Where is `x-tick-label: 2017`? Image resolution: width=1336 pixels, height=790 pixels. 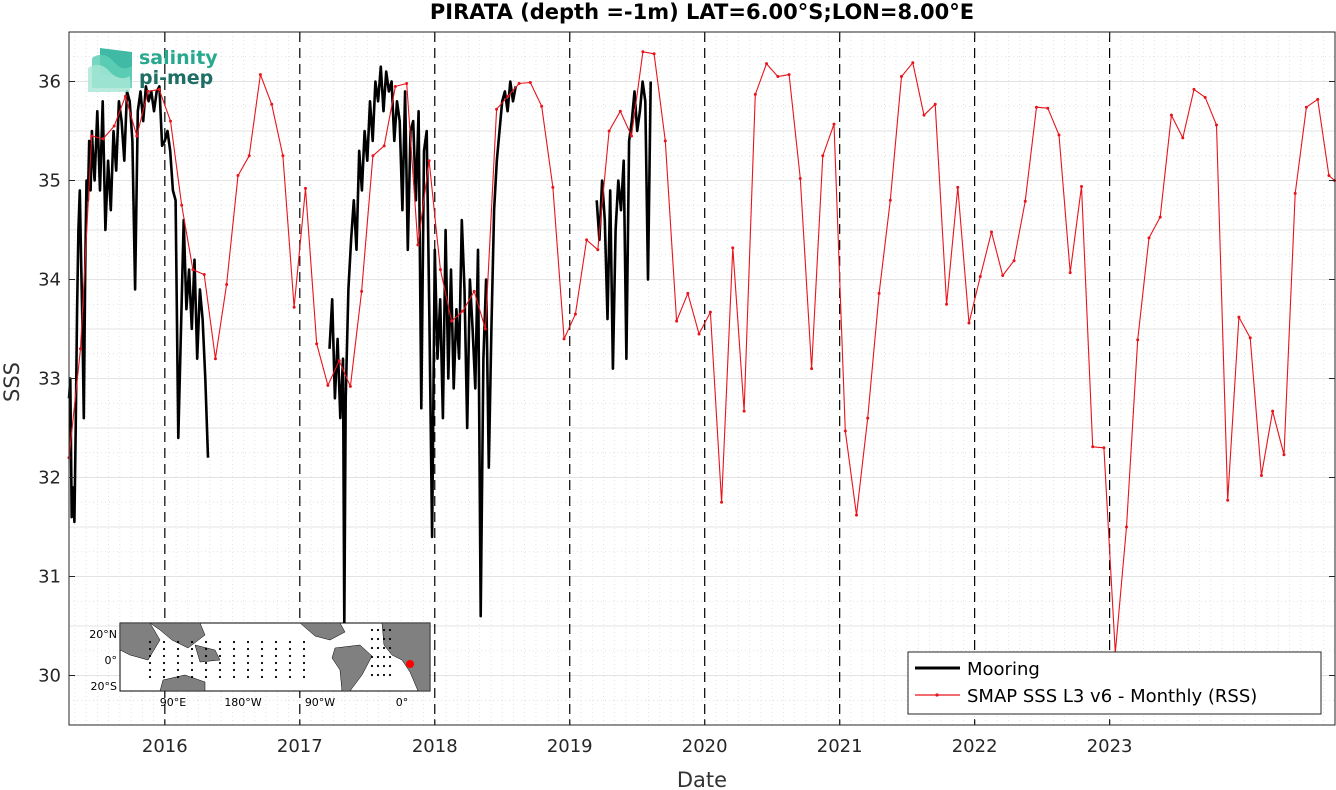
x-tick-label: 2017 is located at coordinates (300, 746).